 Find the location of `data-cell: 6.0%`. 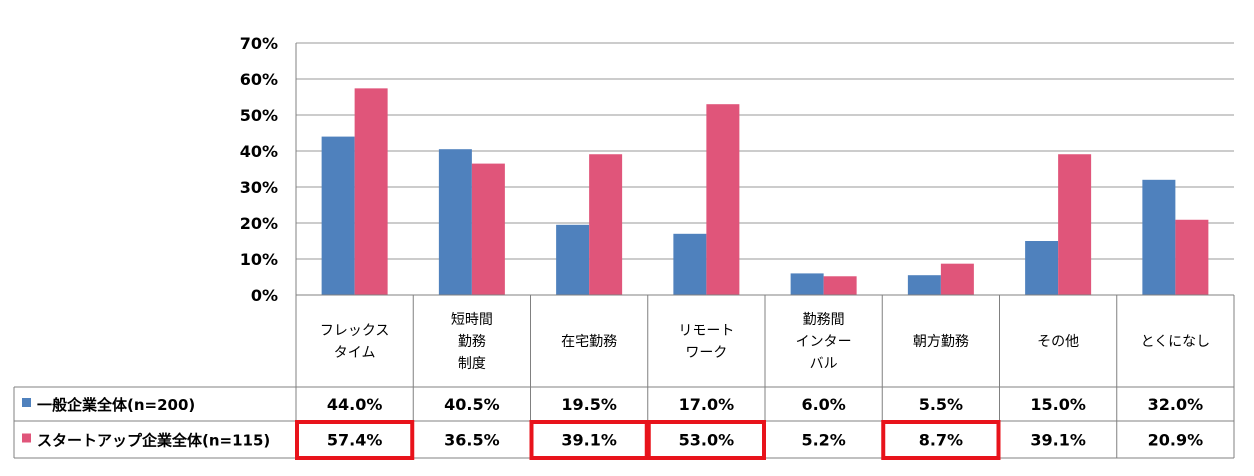

data-cell: 6.0% is located at coordinates (823, 404).